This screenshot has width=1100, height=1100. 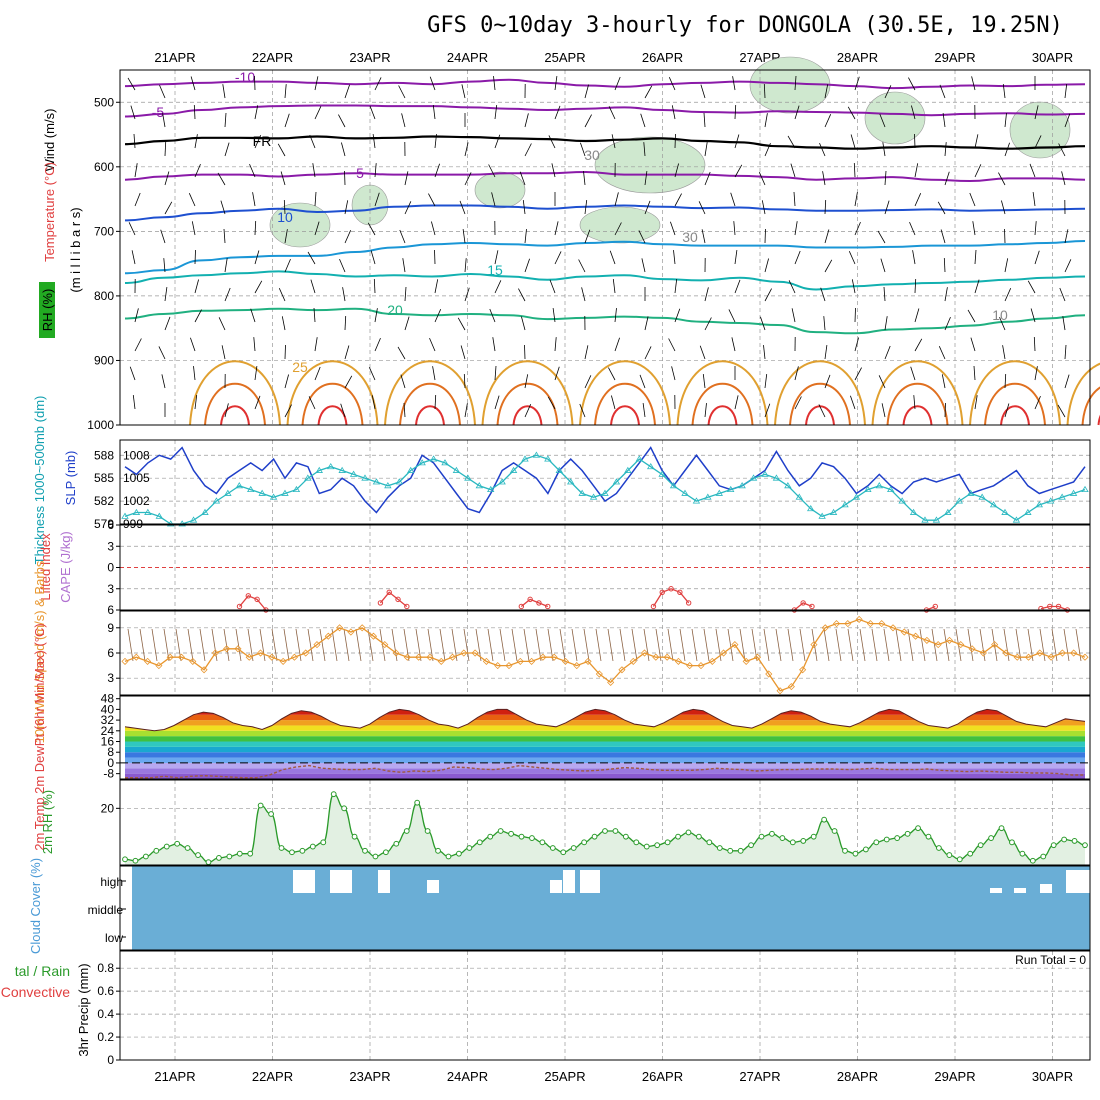 I want to click on y-tick-label: 900, so click(x=104, y=360).